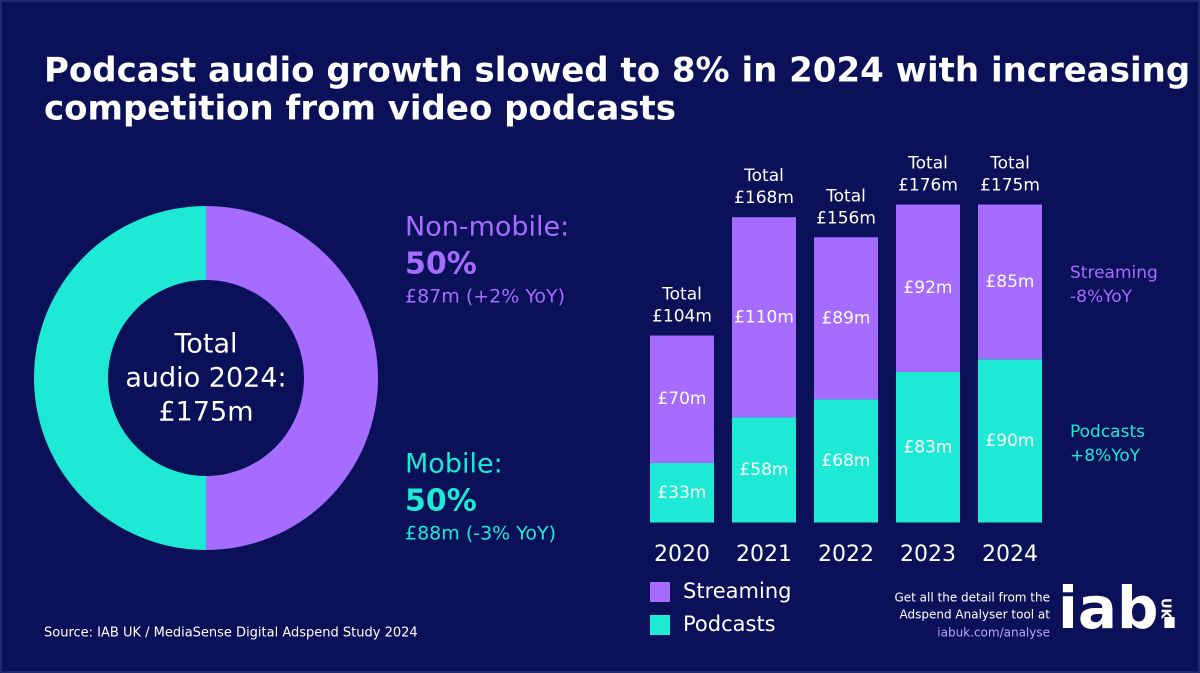  Describe the element at coordinates (480, 534) in the screenshot. I see `segment-detail: £88m (-3% YoY)` at that location.